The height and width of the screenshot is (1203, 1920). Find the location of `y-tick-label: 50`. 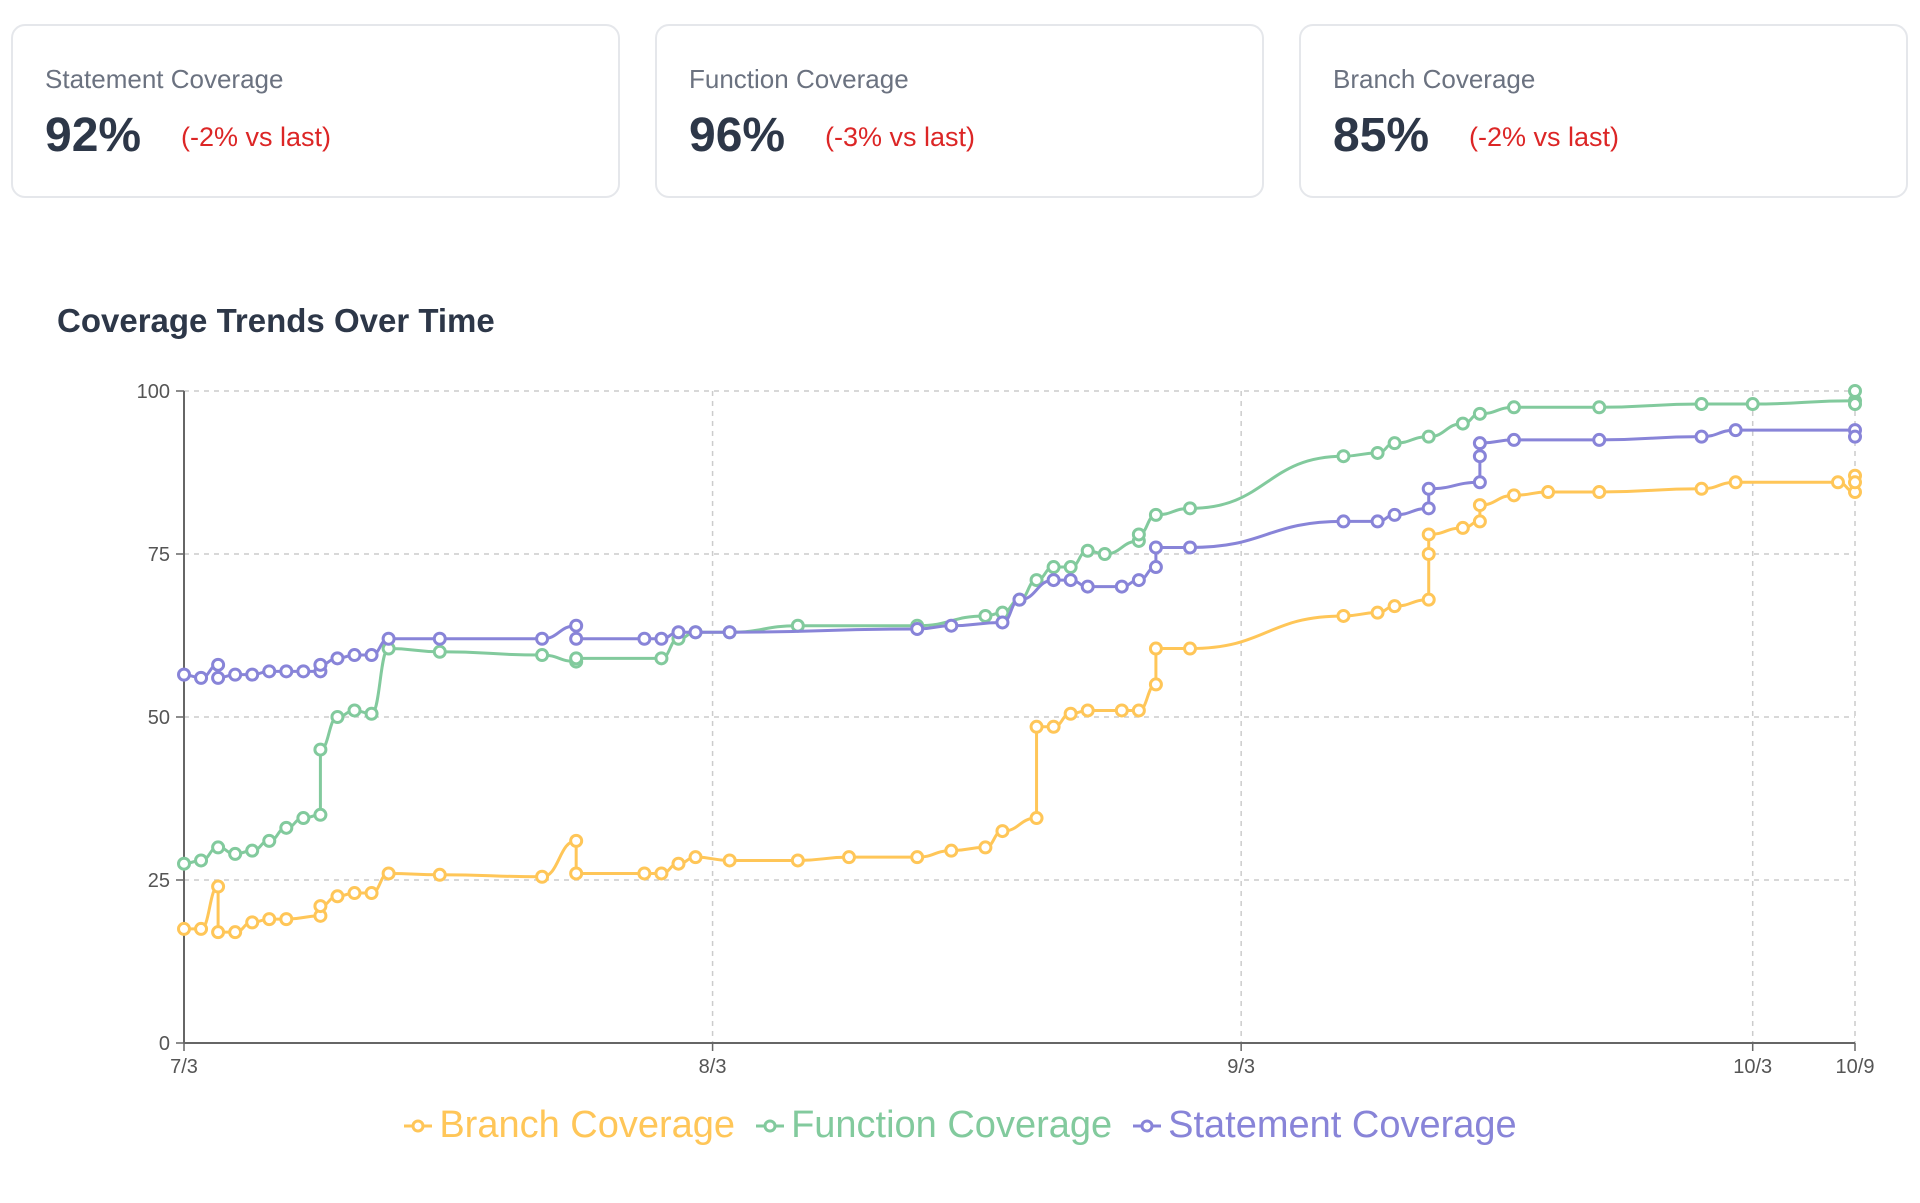

y-tick-label: 50 is located at coordinates (159, 718).